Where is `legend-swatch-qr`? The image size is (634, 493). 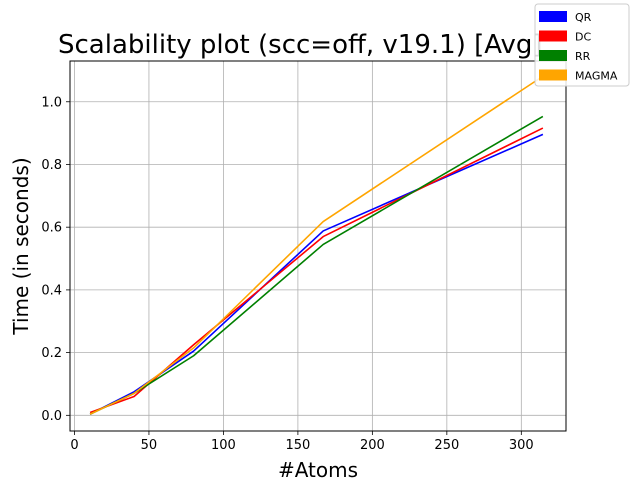
legend-swatch-qr is located at coordinates (553, 16).